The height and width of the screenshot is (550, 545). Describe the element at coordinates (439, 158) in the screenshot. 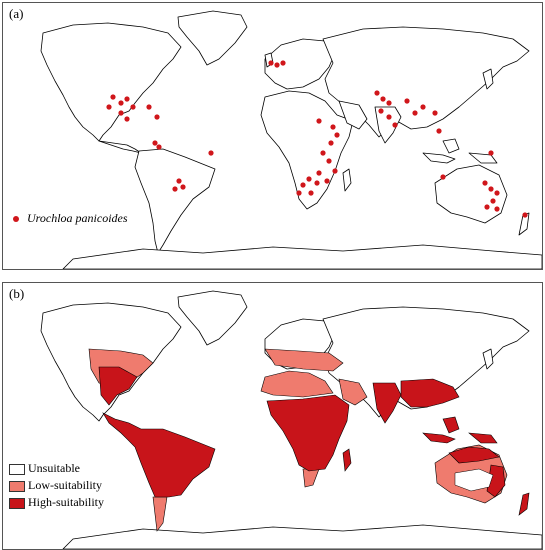

I see `indonesia` at that location.